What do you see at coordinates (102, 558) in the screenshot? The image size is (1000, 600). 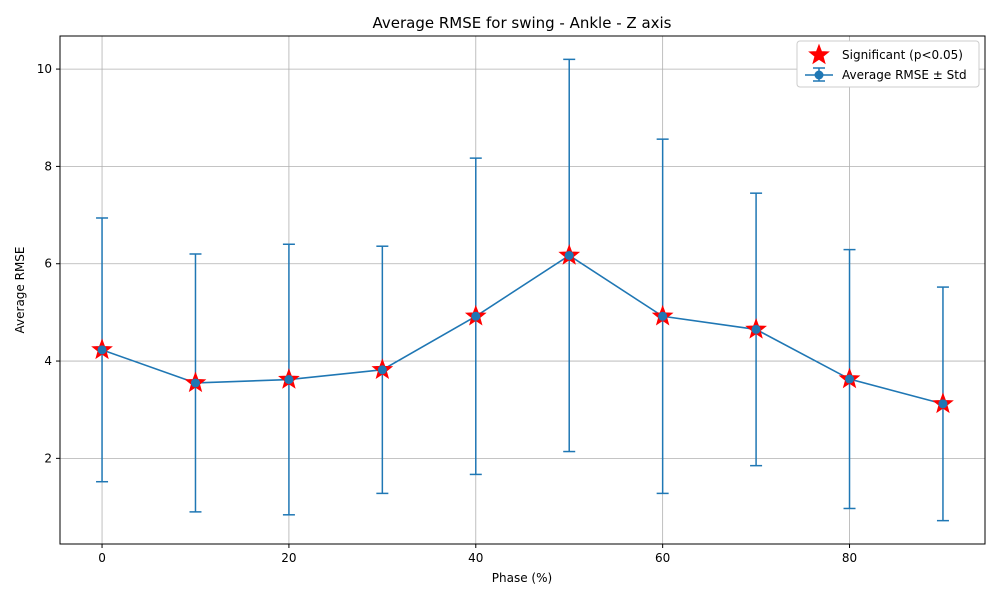 I see `x-tick-label: 0` at bounding box center [102, 558].